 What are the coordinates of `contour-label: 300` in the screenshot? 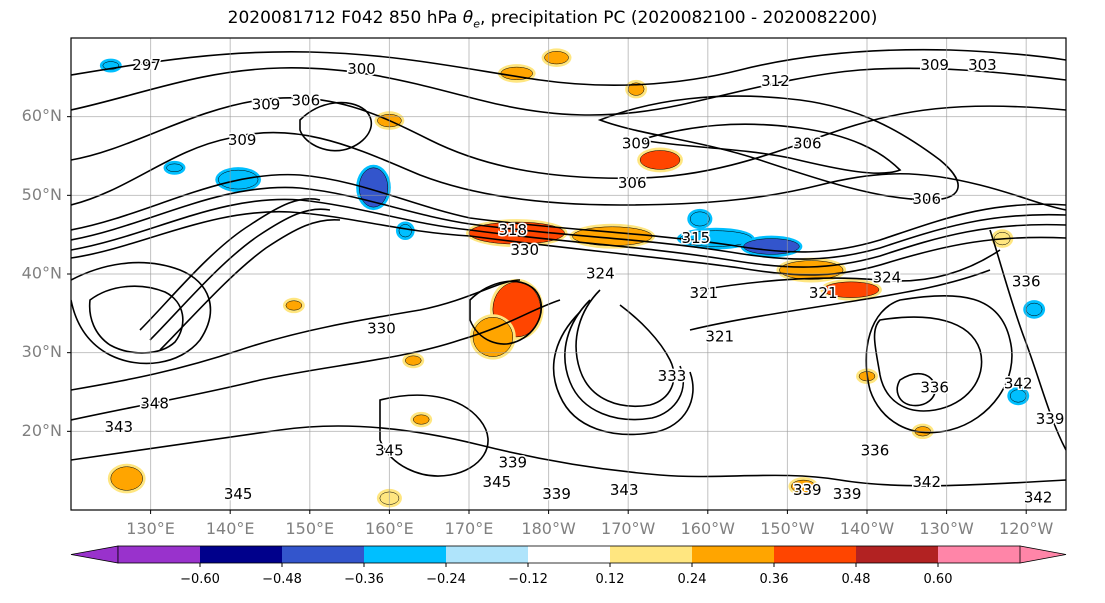 It's located at (361, 69).